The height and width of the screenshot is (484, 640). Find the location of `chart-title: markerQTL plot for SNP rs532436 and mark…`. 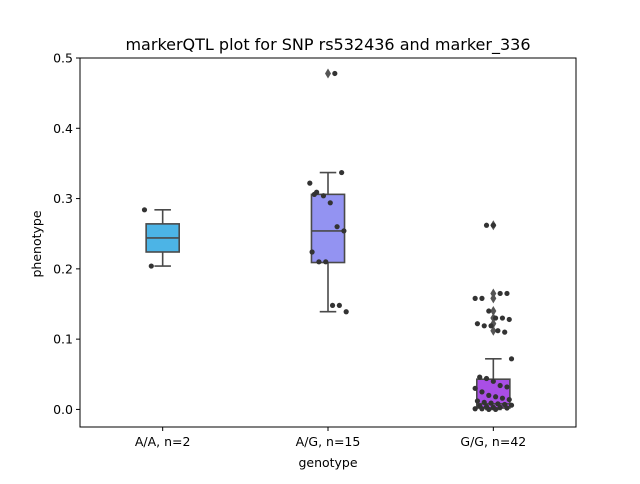

chart-title: markerQTL plot for SNP rs532436 and mark… is located at coordinates (327, 45).